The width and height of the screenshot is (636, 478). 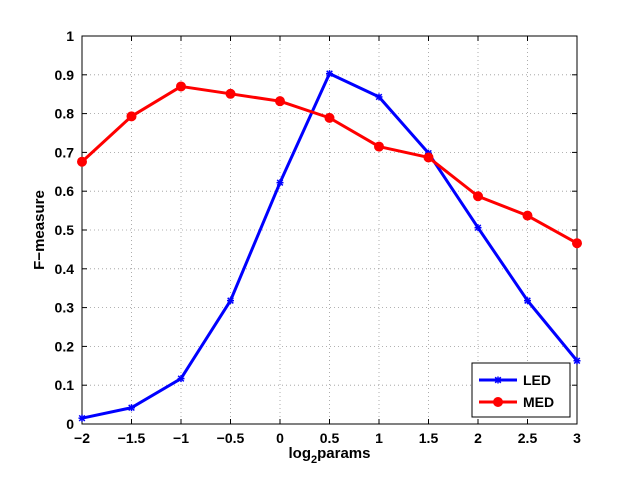 What do you see at coordinates (65, 152) in the screenshot?
I see `y-tick-label: 0.7` at bounding box center [65, 152].